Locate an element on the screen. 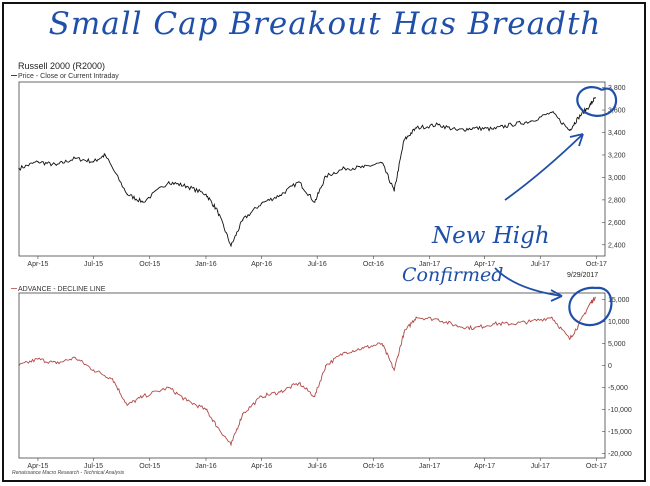 The width and height of the screenshot is (650, 486). y-tick-label: 3,600 is located at coordinates (617, 111).